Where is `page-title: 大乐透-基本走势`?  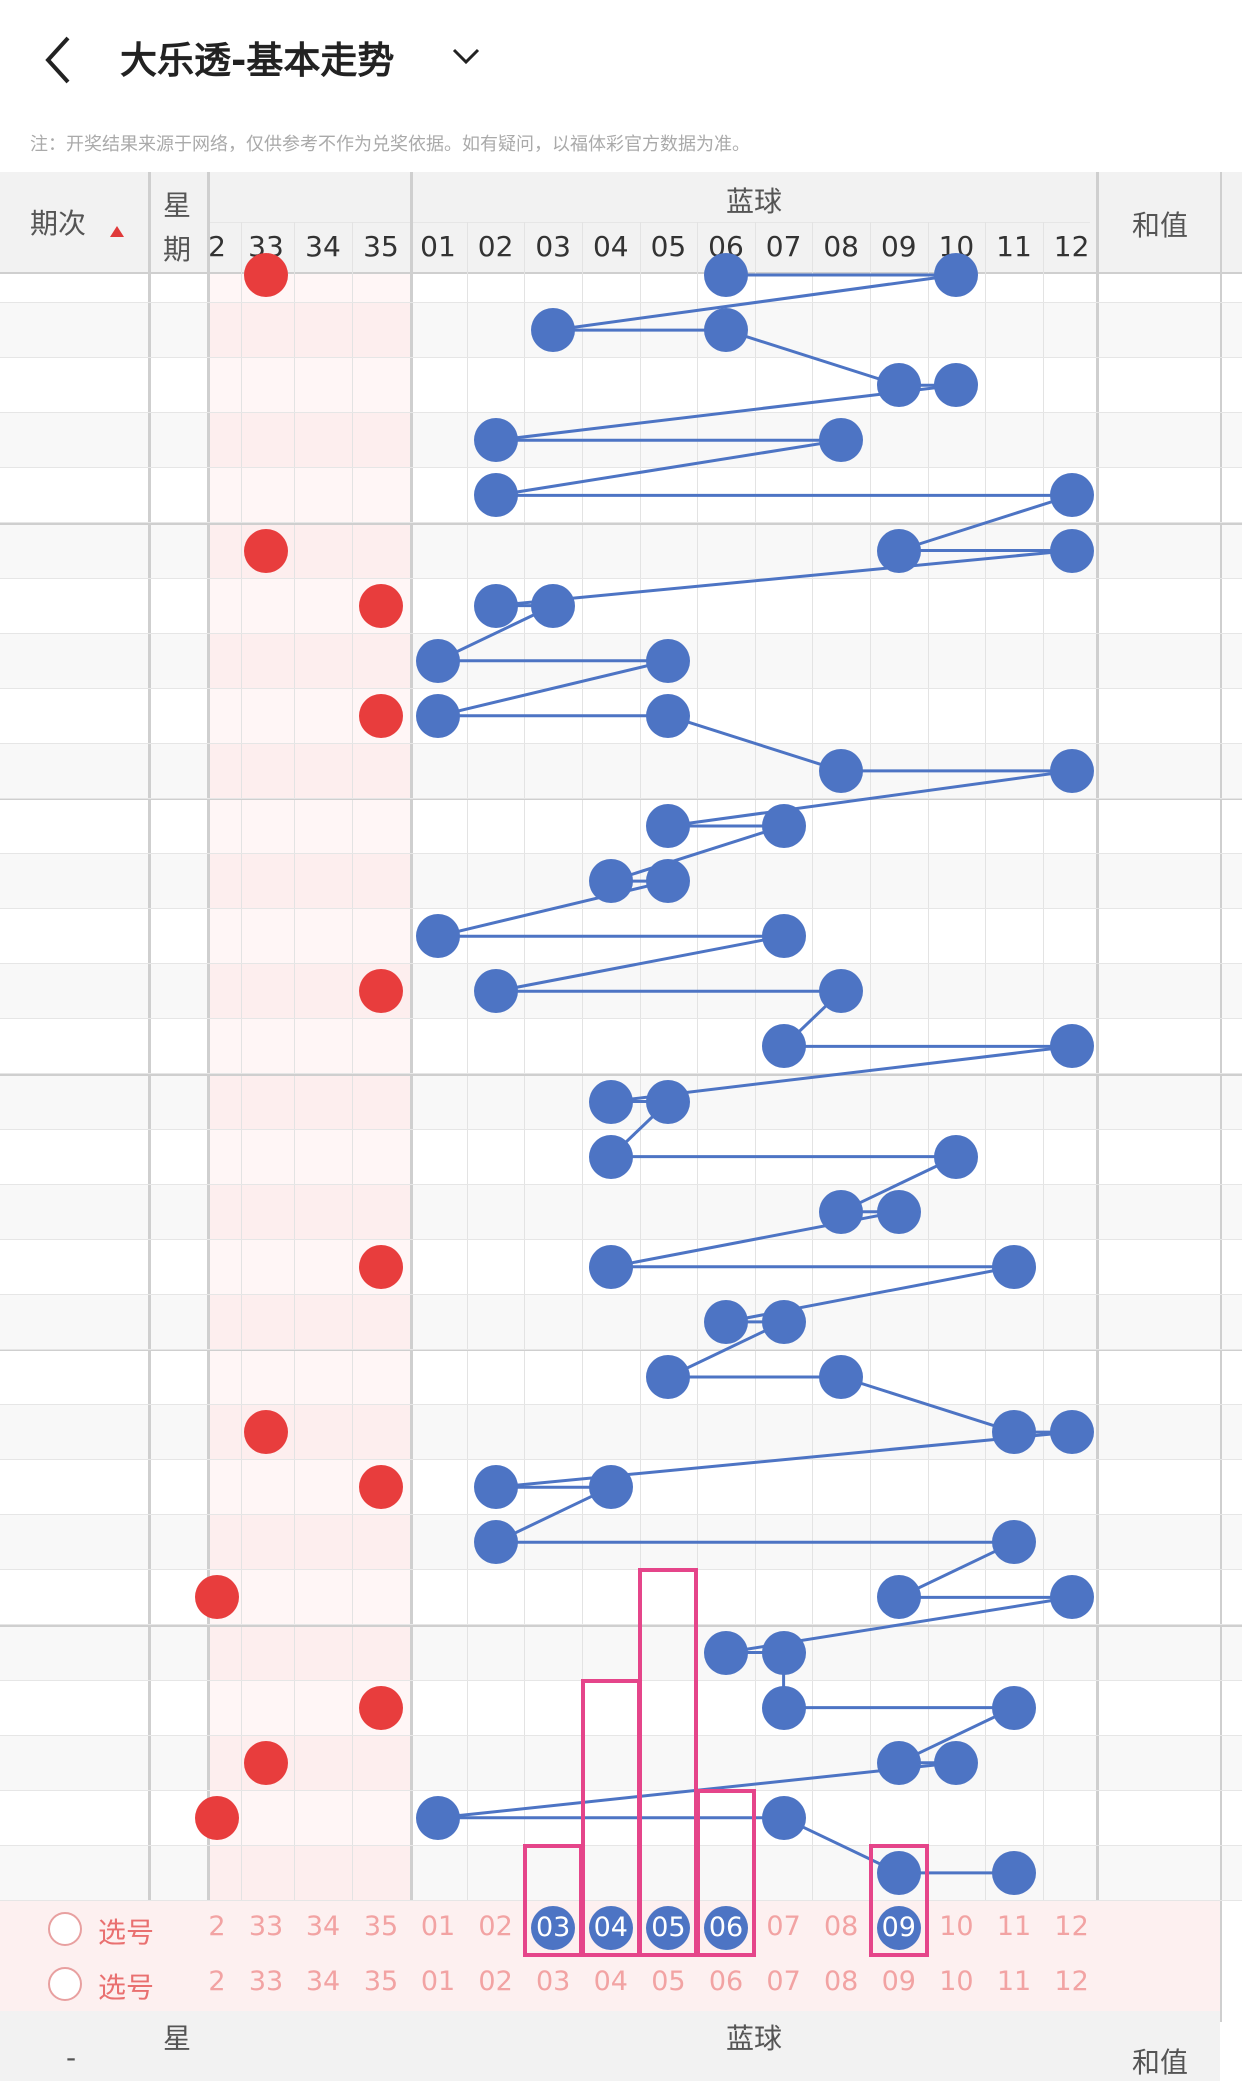 page-title: 大乐透-基本走势 is located at coordinates (257, 60).